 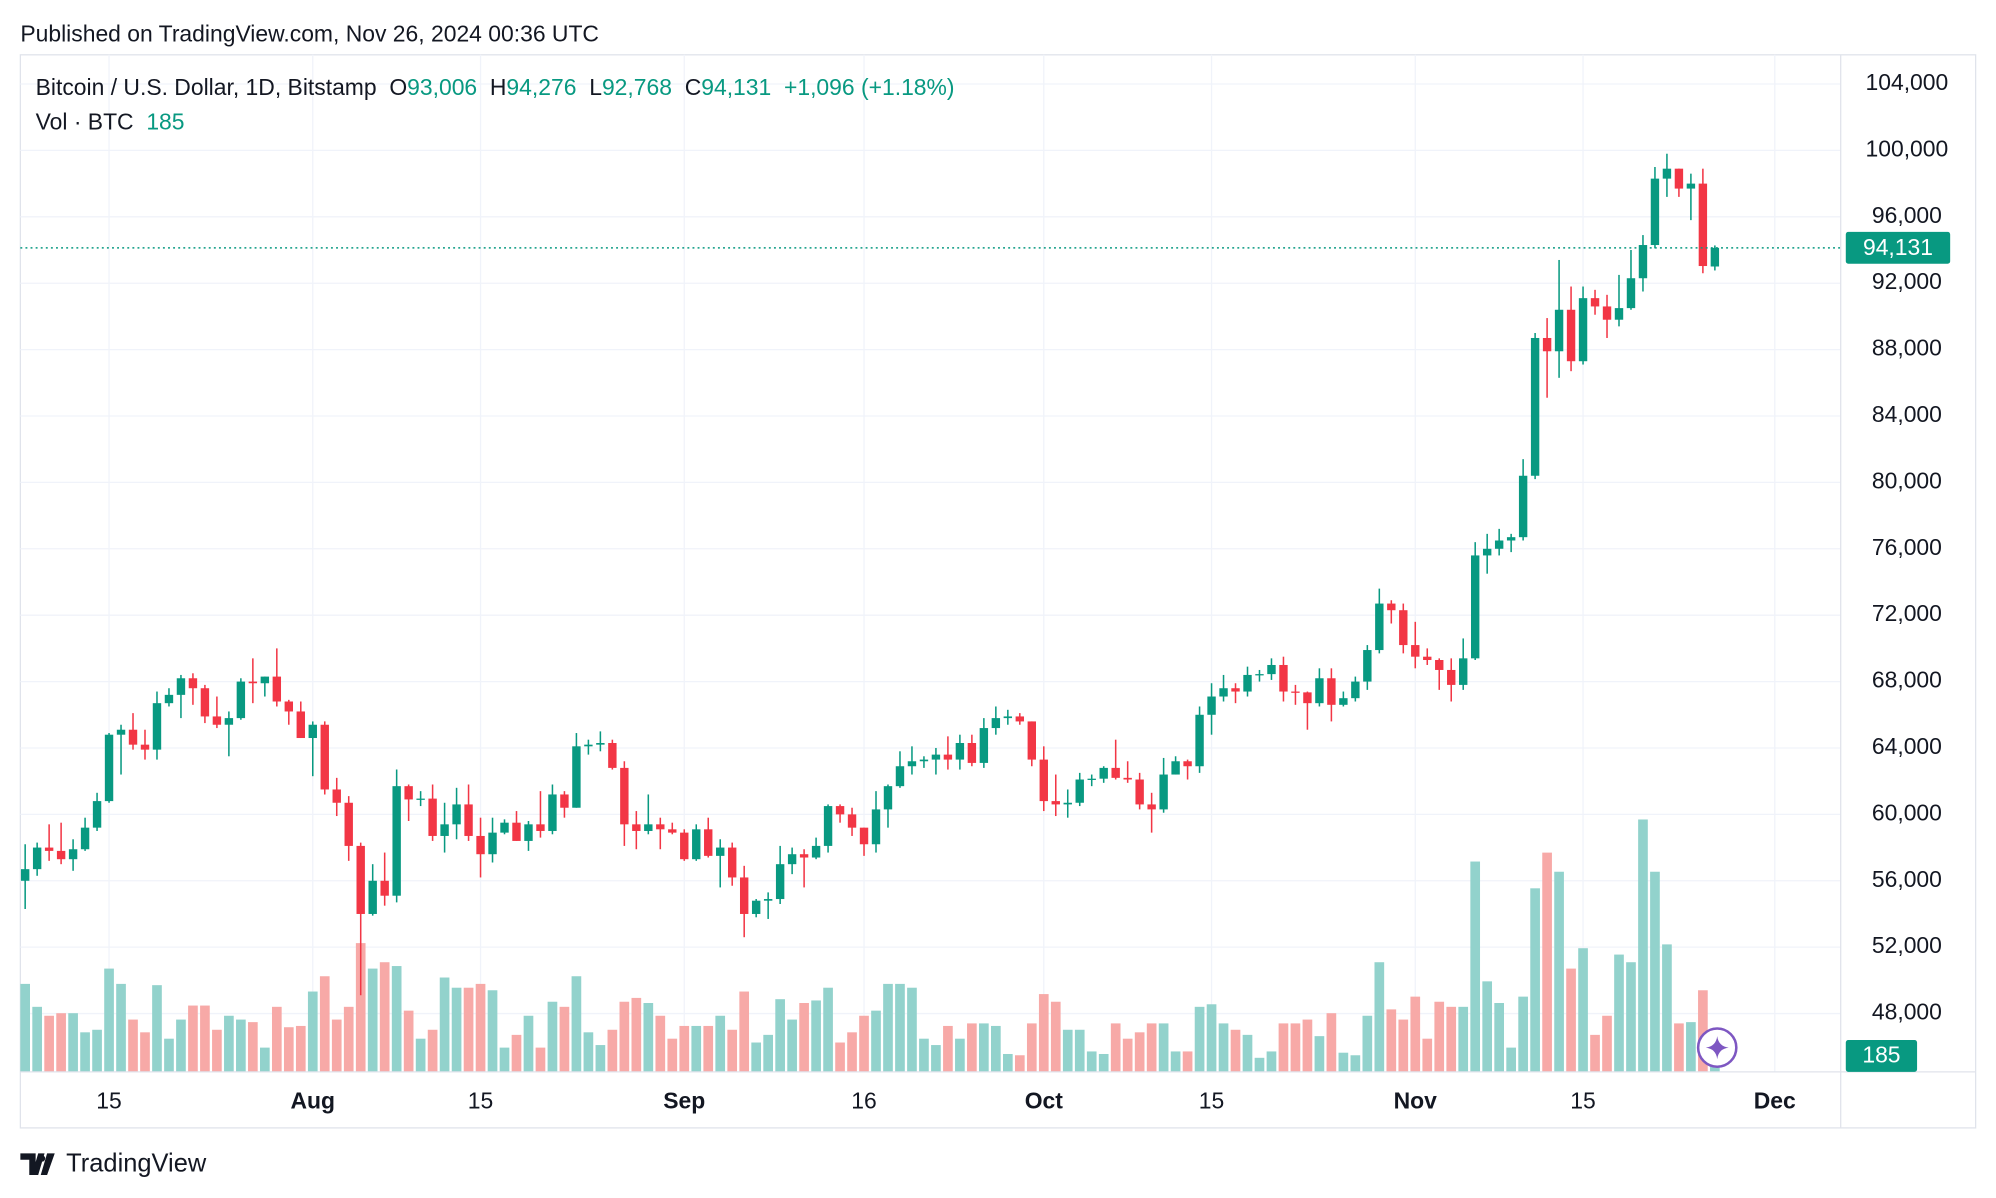 I want to click on y-tick-label: 88,000, so click(x=1907, y=348).